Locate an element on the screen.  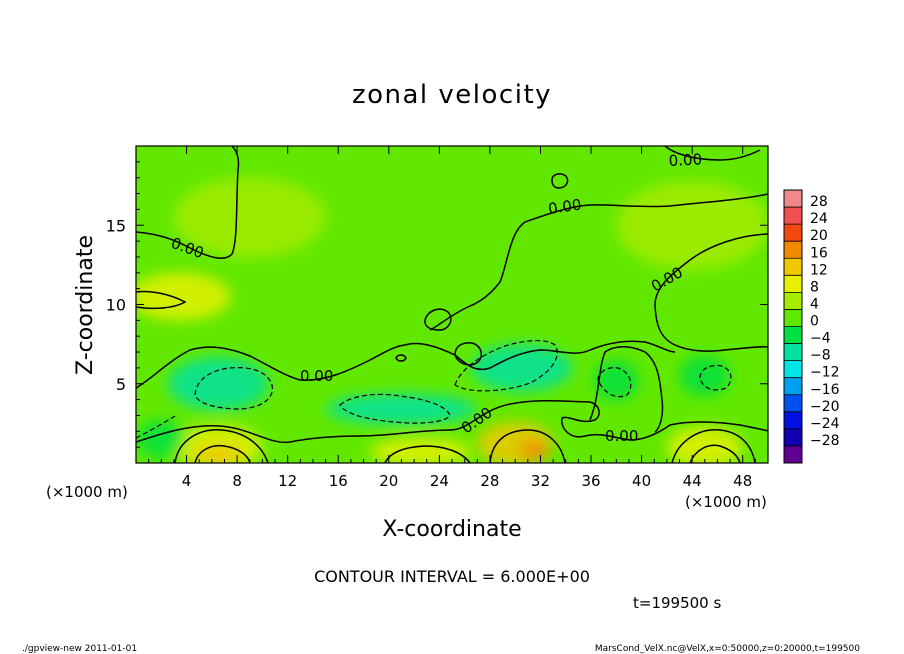
positive-contour-bottom-left is located at coordinates (221, 446).